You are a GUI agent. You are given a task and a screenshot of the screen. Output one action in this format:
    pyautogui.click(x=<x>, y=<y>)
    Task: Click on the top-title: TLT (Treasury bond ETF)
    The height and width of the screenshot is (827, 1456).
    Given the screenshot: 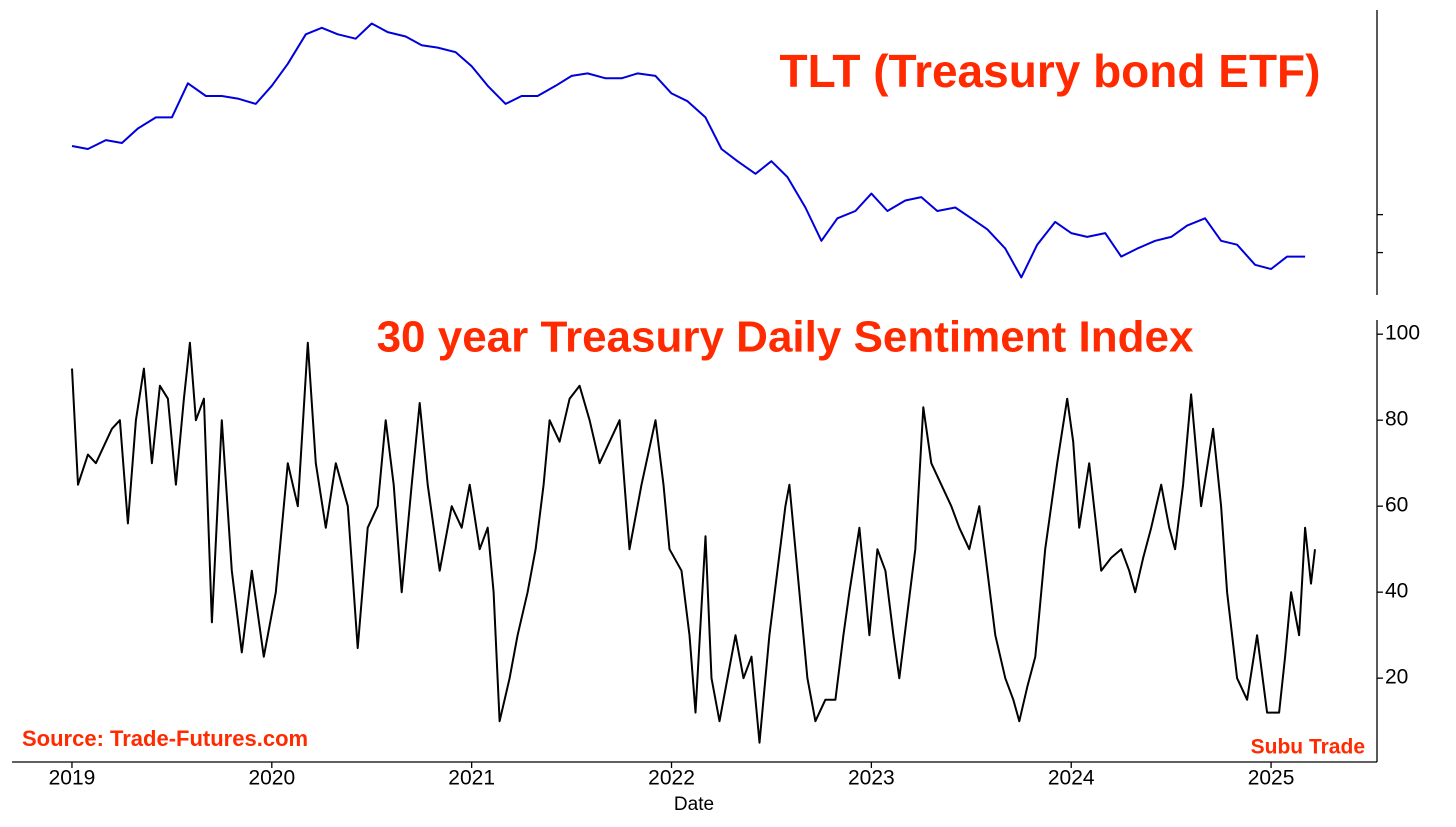 What is the action you would take?
    pyautogui.click(x=1050, y=71)
    